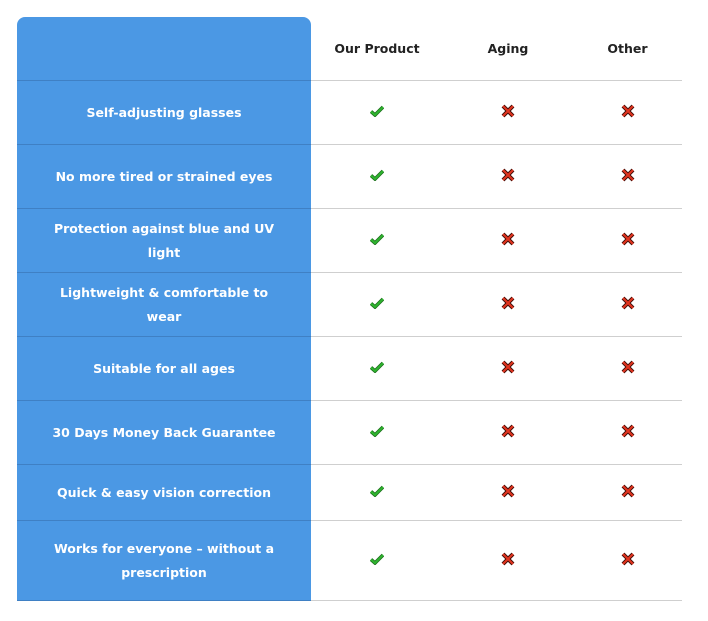 This screenshot has height=621, width=708. What do you see at coordinates (508, 48) in the screenshot?
I see `column-aging: Aging` at bounding box center [508, 48].